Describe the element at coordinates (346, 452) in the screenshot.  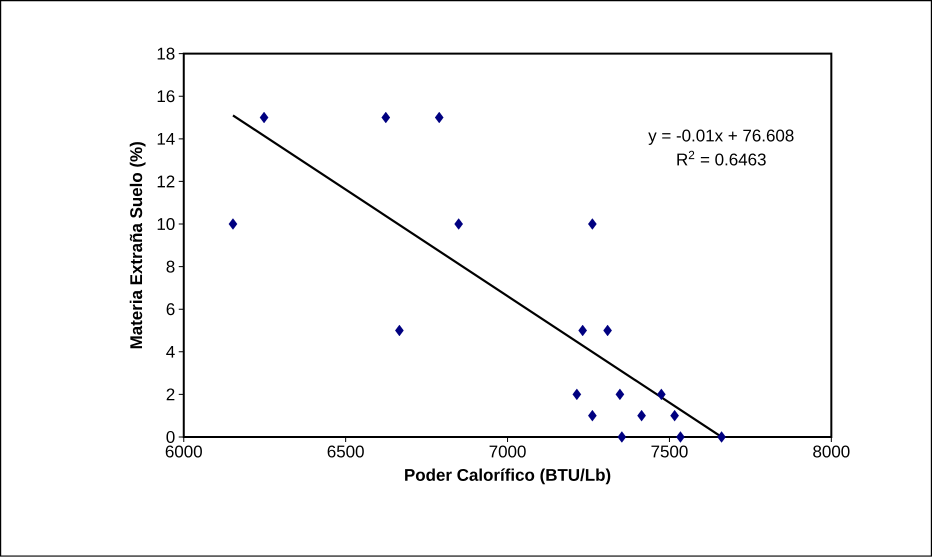
I see `x-tick-label: 6500` at that location.